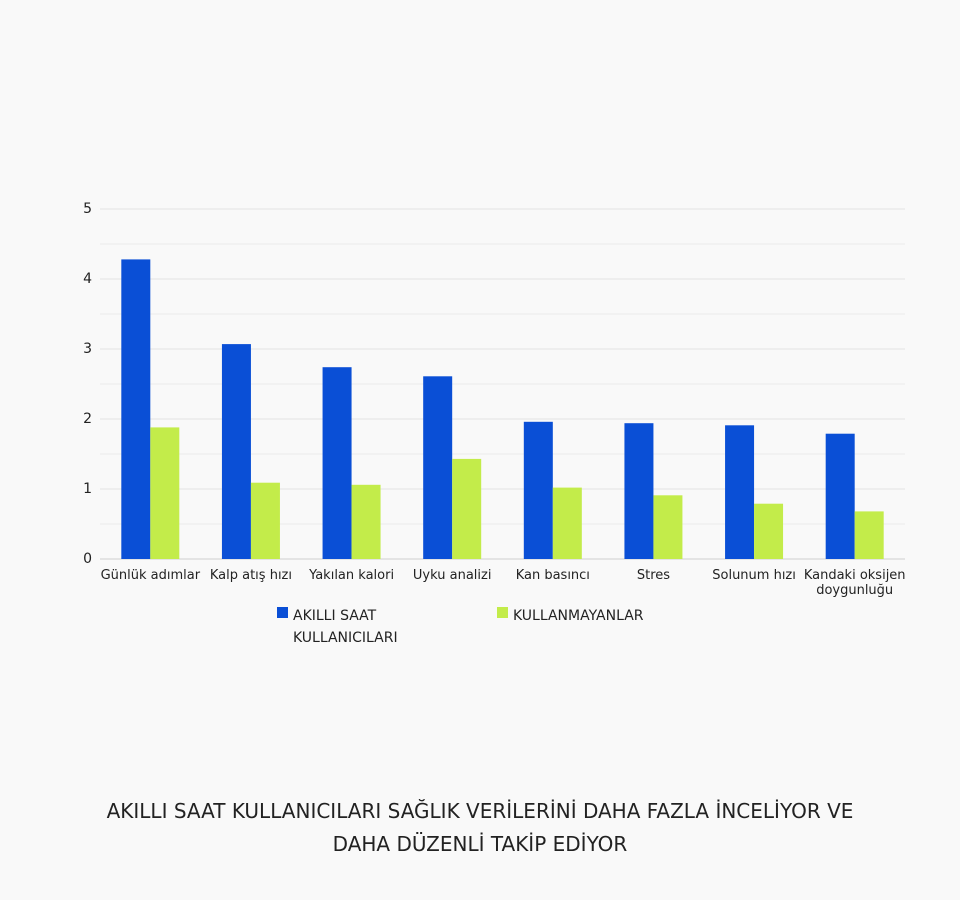  Describe the element at coordinates (345, 627) in the screenshot. I see `legend-label: AKILLI SAAT KULLANICILARI` at that location.